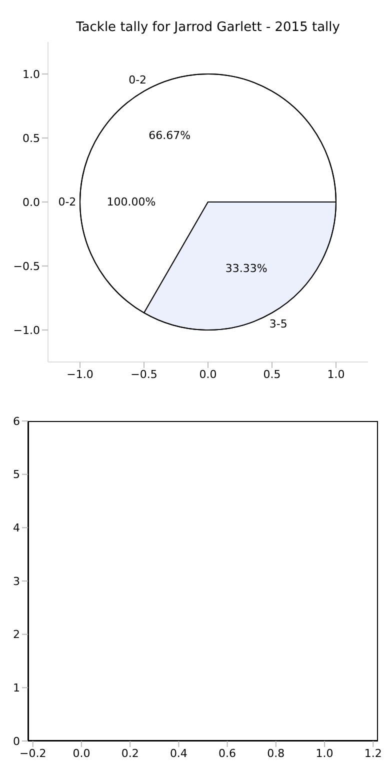 The width and height of the screenshot is (390, 780). I want to click on x-tick-label: 0.6, so click(227, 753).